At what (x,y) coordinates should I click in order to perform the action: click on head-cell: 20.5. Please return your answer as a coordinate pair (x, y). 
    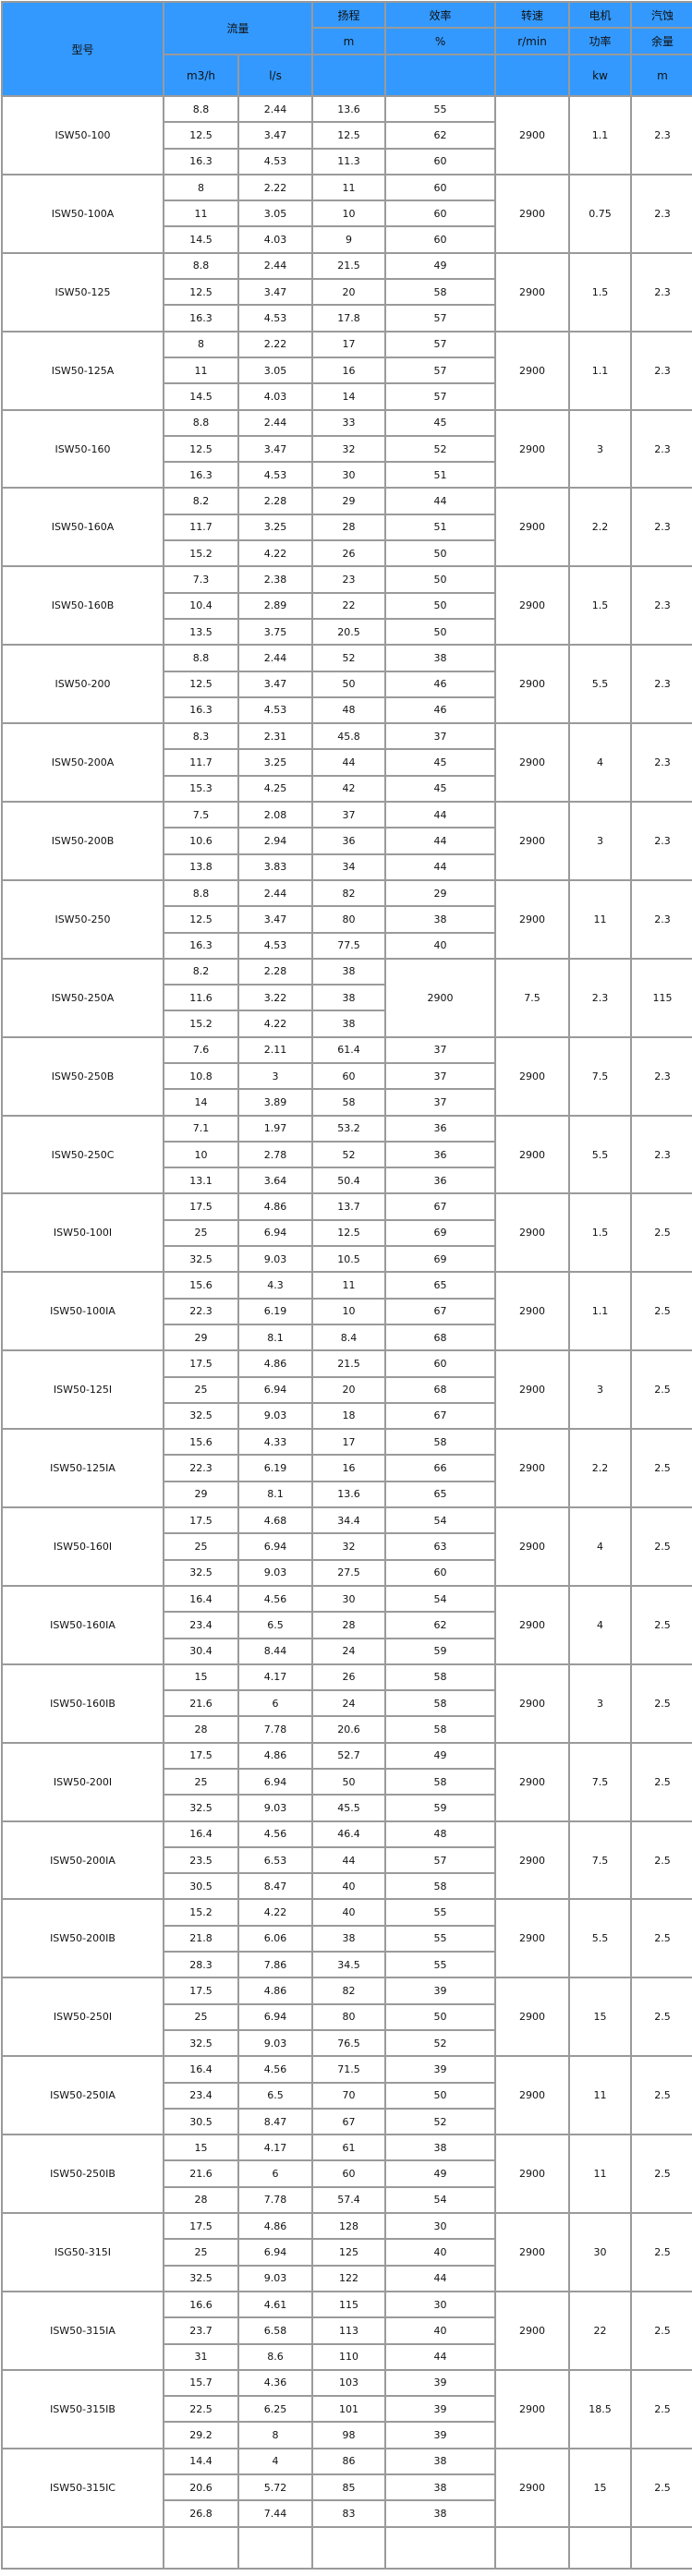
    Looking at the image, I should click on (349, 632).